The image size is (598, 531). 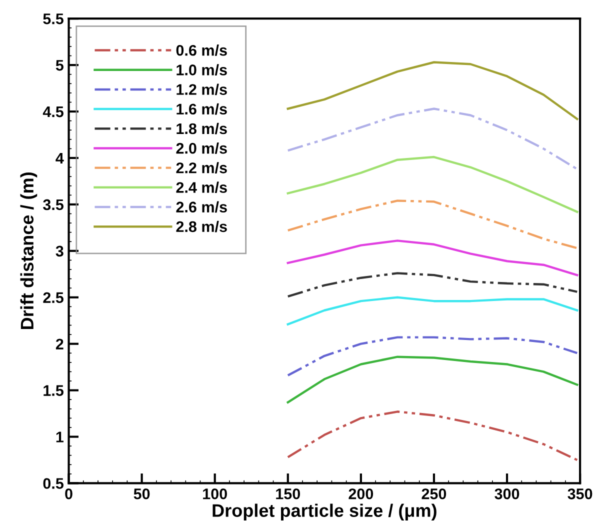 I want to click on y-tick-label: 1.5, so click(x=54, y=390).